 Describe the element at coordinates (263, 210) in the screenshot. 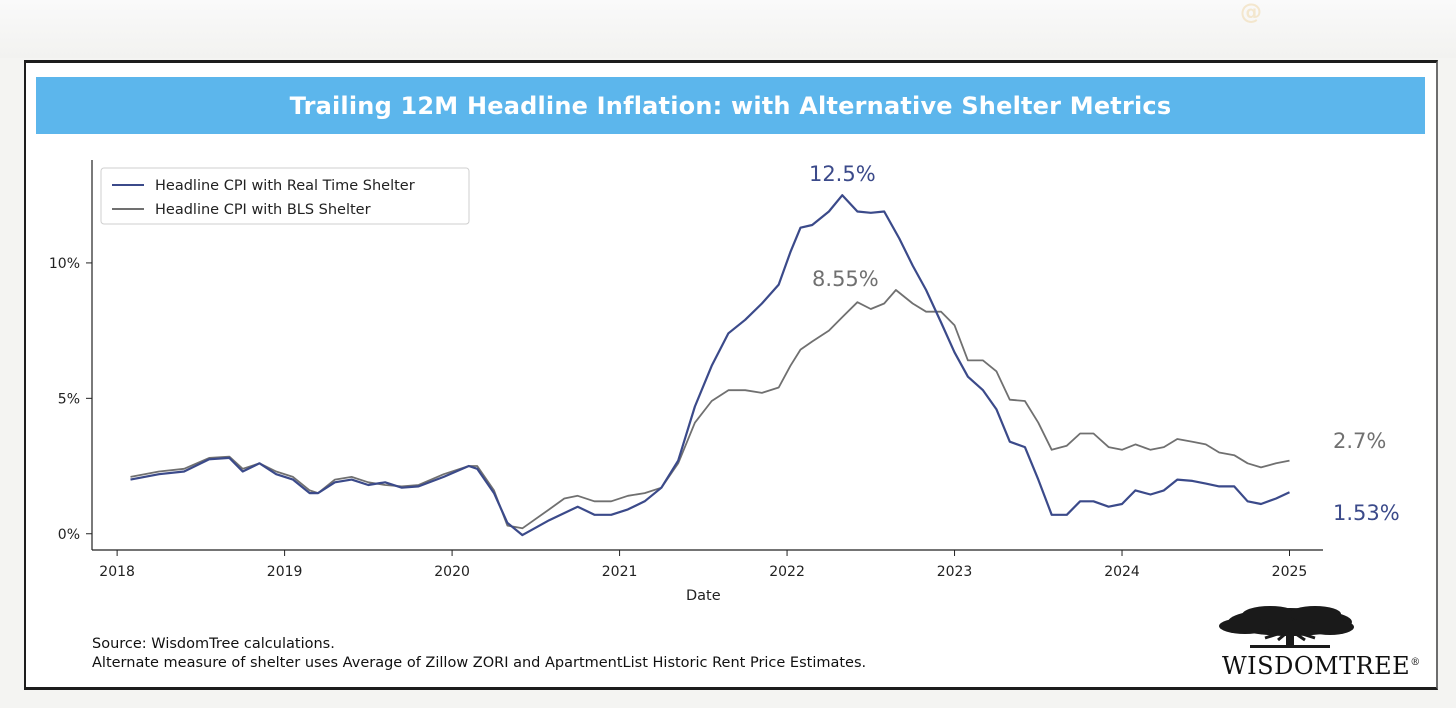

I see `legend-label: Headline CPI with BLS Shelter` at that location.